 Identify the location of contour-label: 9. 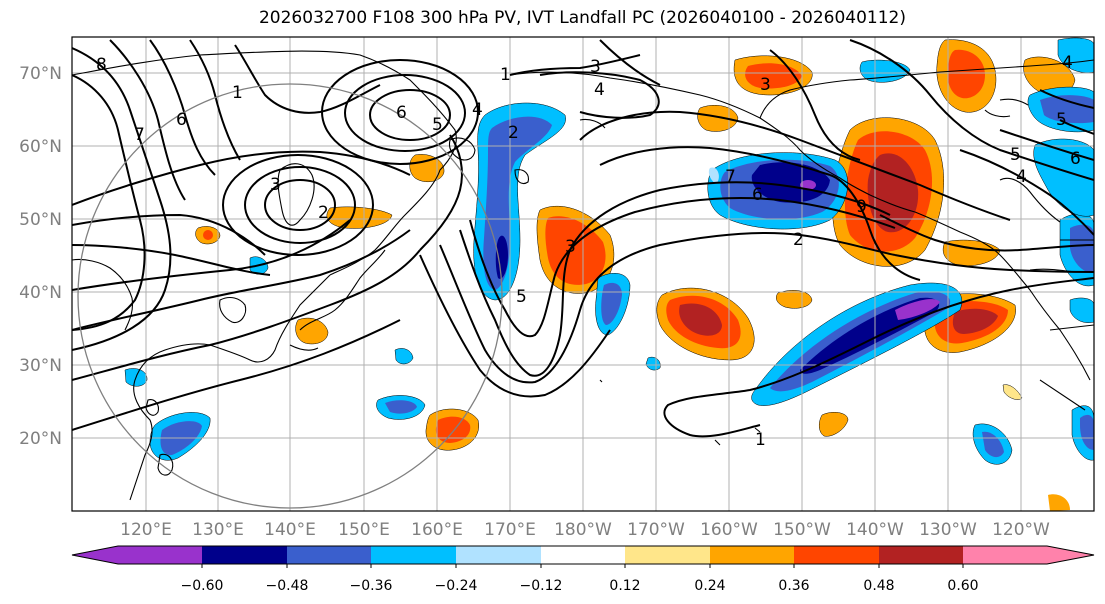
(861, 207).